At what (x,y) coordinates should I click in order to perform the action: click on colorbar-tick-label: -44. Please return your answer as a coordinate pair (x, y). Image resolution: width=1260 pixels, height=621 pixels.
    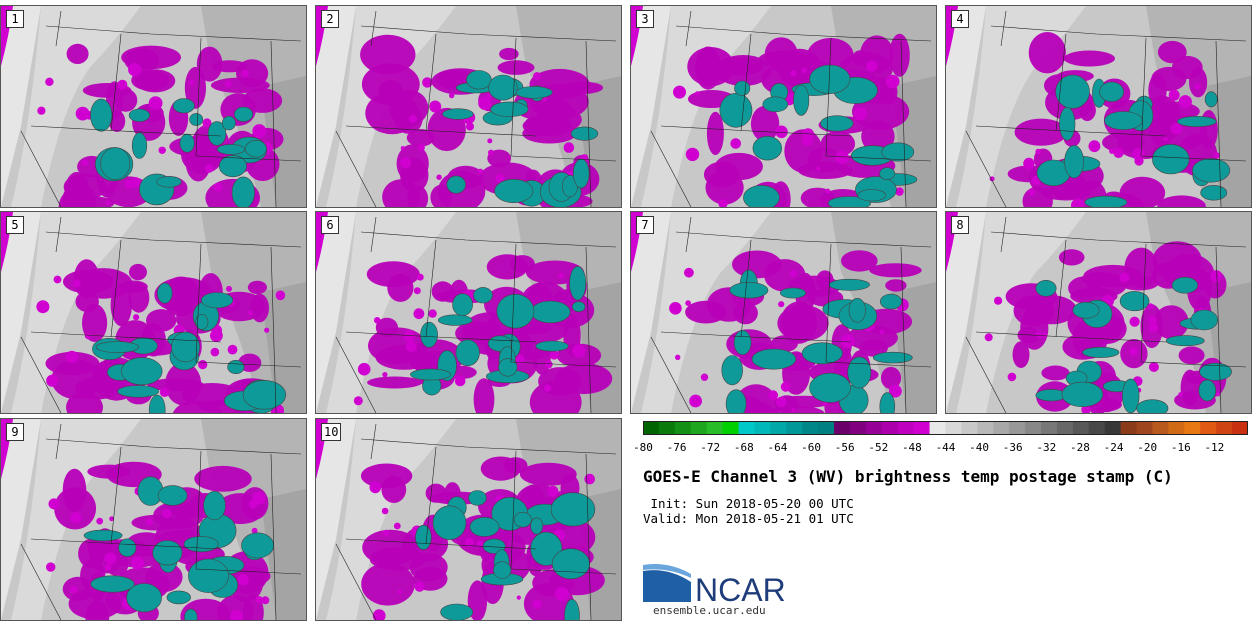
    Looking at the image, I should click on (945, 447).